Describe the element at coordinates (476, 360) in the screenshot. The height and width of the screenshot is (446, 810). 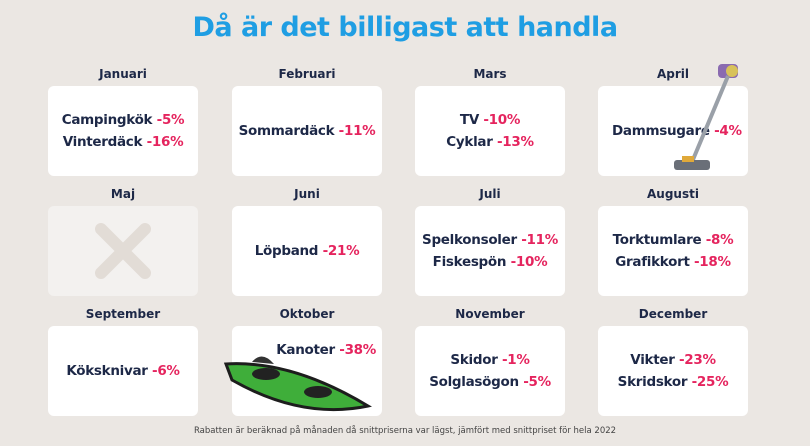
I see `product: Skidor` at that location.